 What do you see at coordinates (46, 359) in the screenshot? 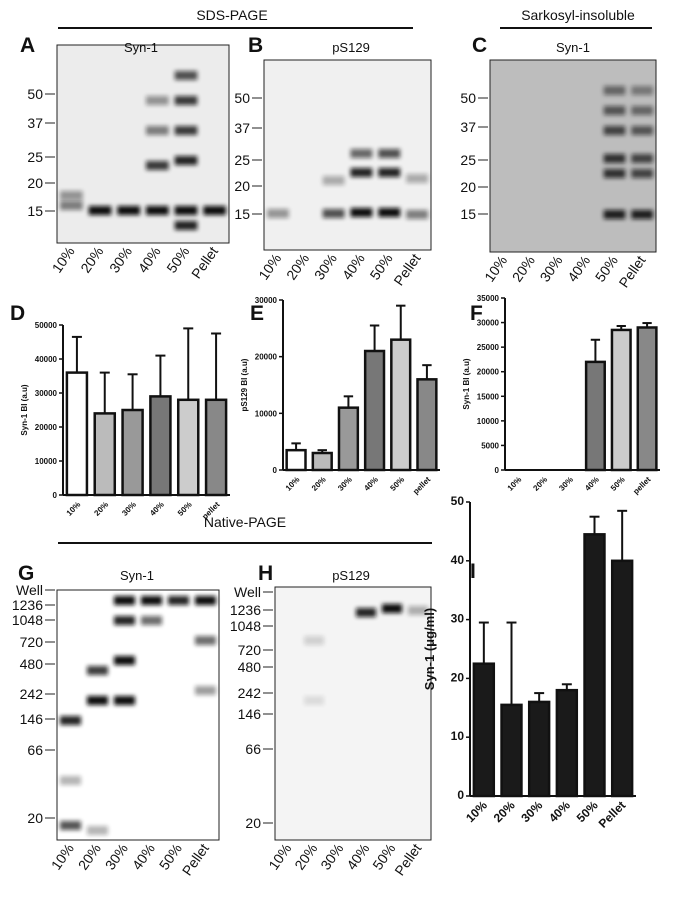
I see `y-tick-label: 40000` at bounding box center [46, 359].